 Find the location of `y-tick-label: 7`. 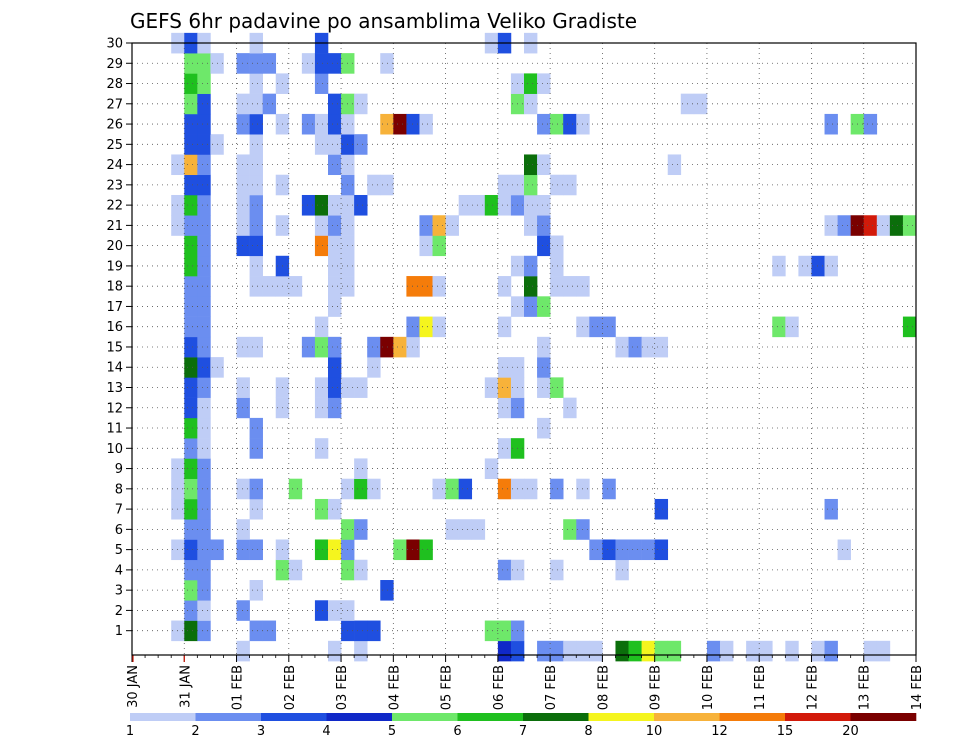

y-tick-label: 7 is located at coordinates (119, 510).